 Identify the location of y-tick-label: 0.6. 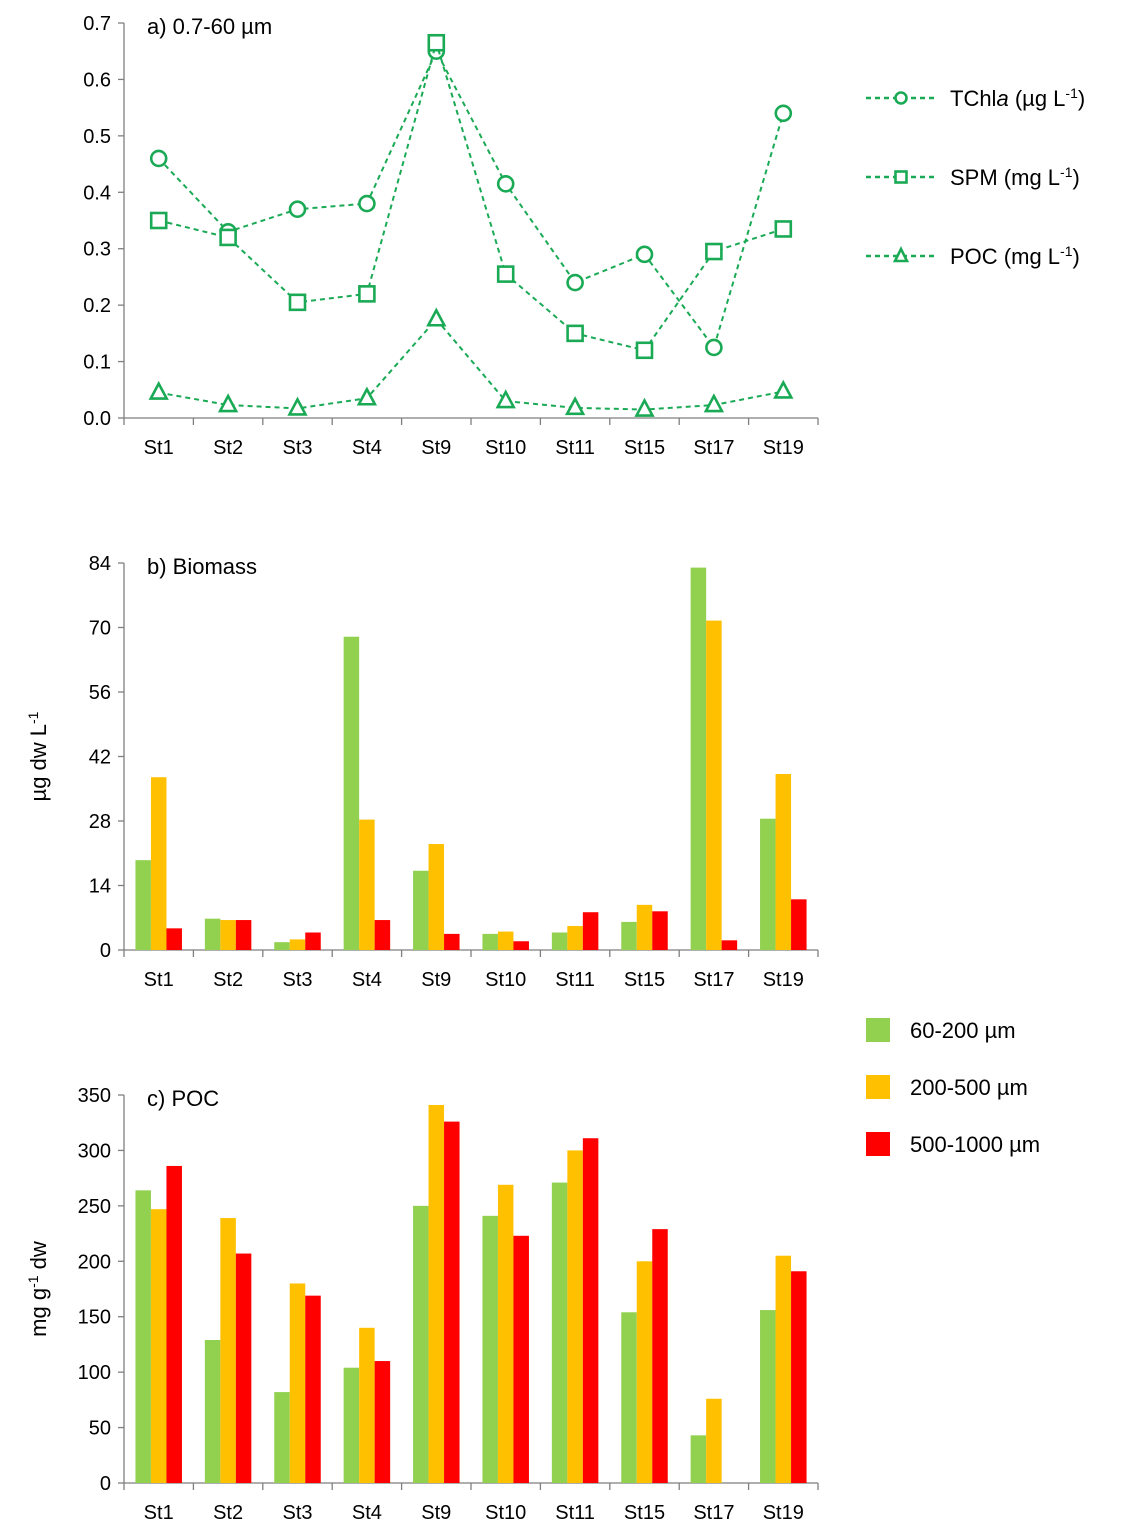
(97, 80).